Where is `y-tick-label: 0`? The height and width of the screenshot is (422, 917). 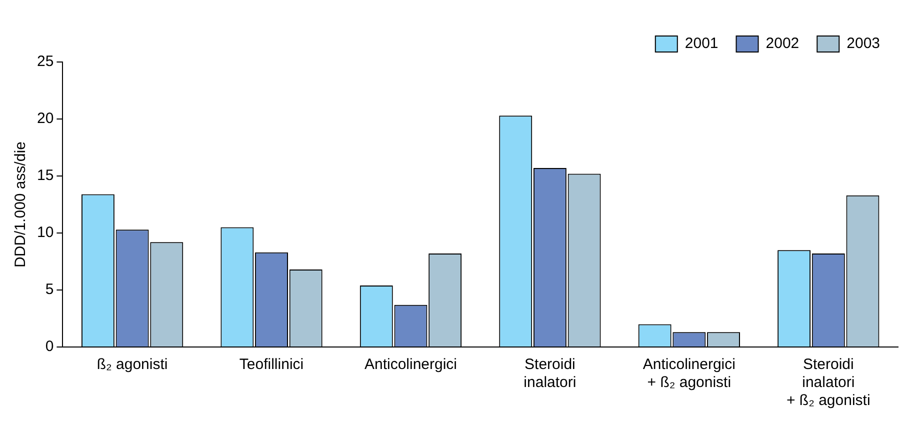 y-tick-label: 0 is located at coordinates (49, 347).